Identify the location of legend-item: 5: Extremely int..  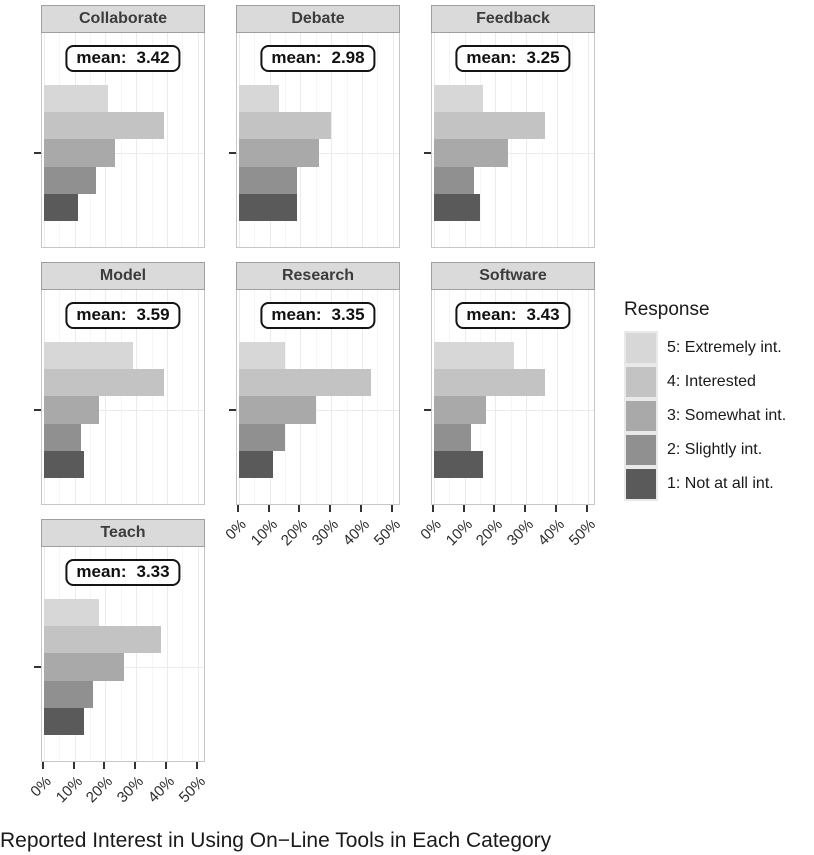
(705, 348).